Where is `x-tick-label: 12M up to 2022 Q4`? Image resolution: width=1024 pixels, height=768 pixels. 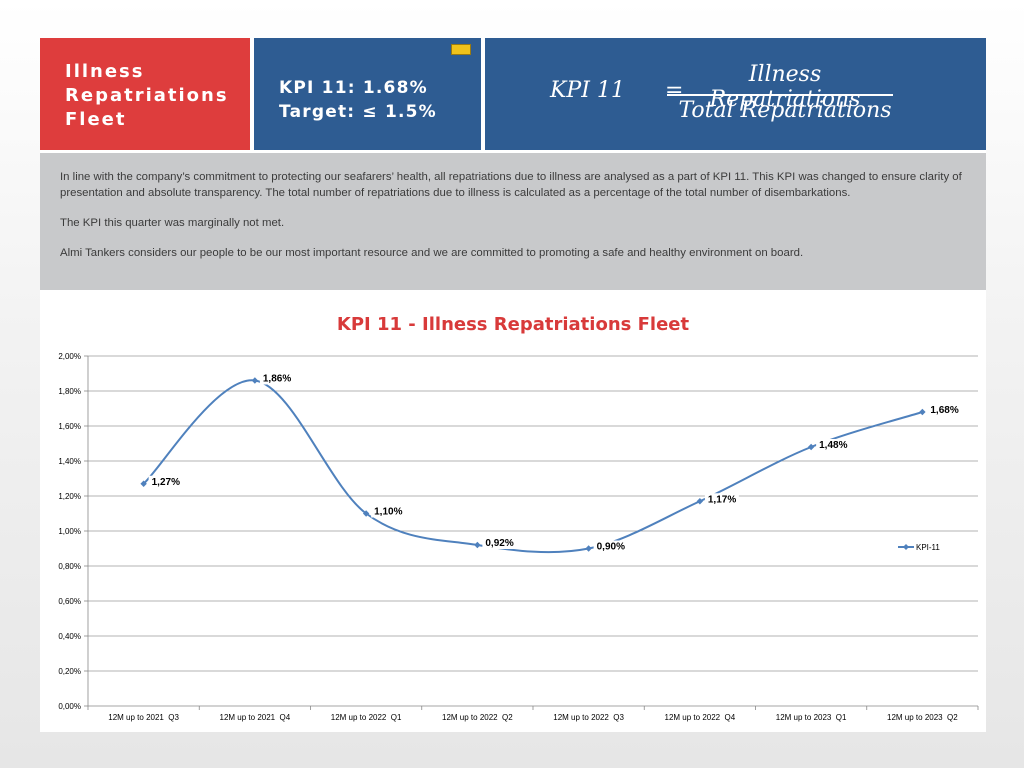 x-tick-label: 12M up to 2022 Q4 is located at coordinates (700, 717).